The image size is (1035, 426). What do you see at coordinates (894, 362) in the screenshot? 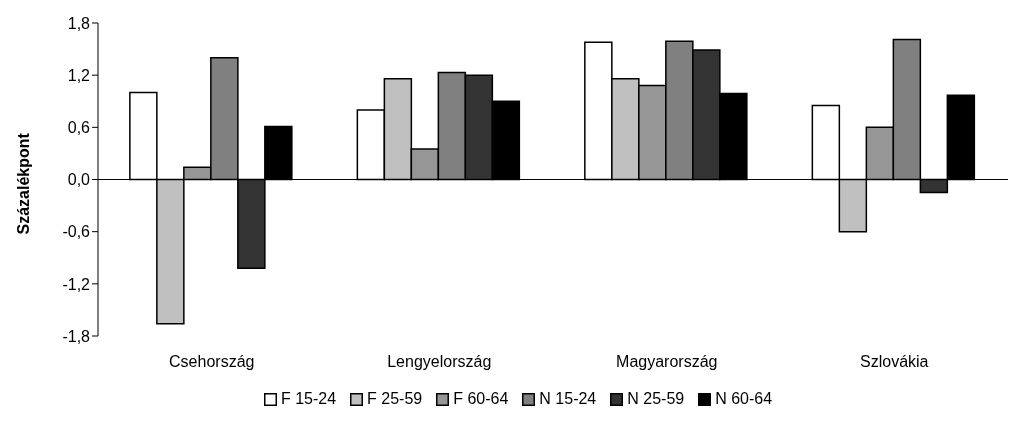
I see `x-tick-label: Szlovákia` at bounding box center [894, 362].